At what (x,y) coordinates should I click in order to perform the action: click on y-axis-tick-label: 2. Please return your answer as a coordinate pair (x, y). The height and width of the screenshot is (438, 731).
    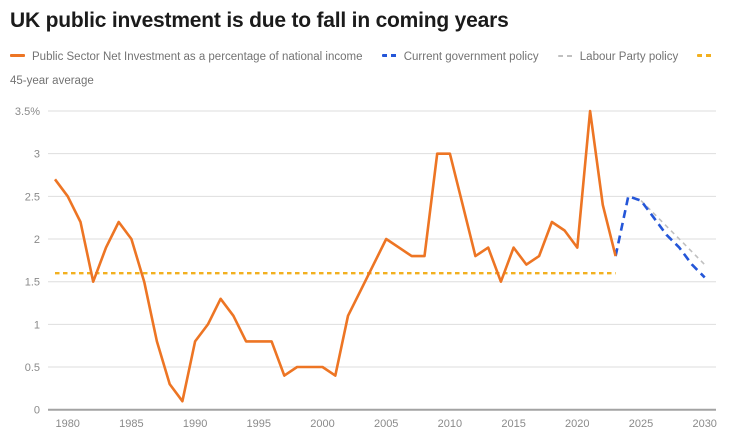
    Looking at the image, I should click on (37, 240).